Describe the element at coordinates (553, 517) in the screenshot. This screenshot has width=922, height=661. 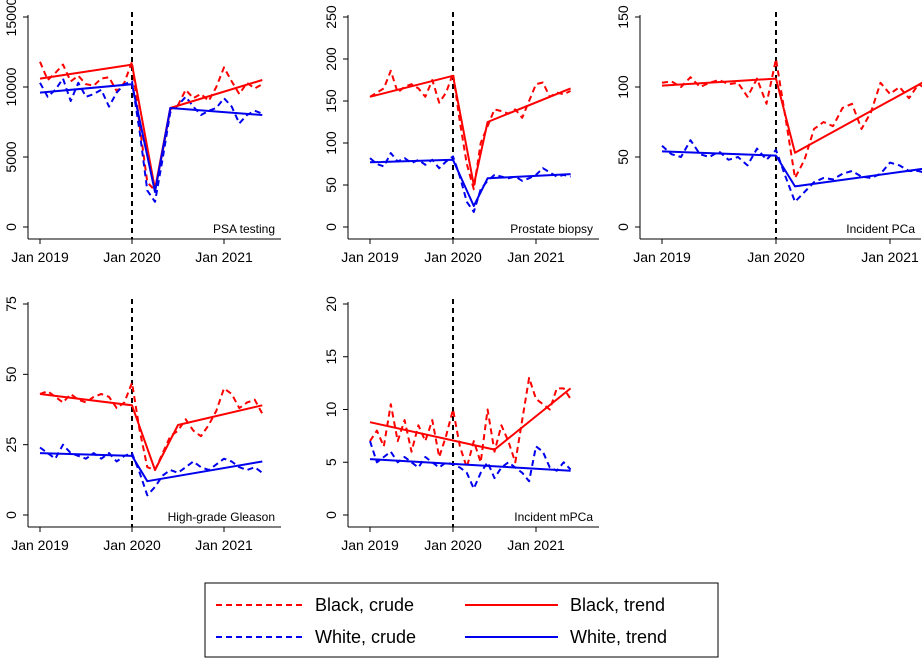
I see `panel-title: Incident mPCa` at that location.